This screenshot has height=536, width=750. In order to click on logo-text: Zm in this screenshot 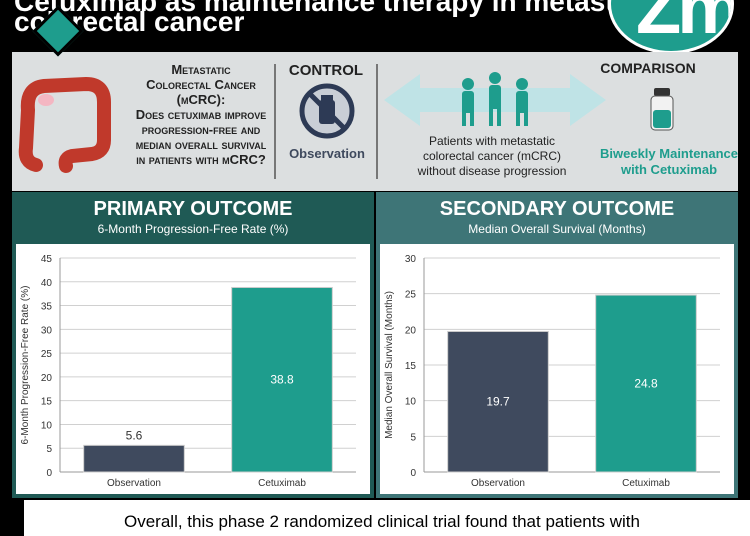, I will do `click(685, 24)`.